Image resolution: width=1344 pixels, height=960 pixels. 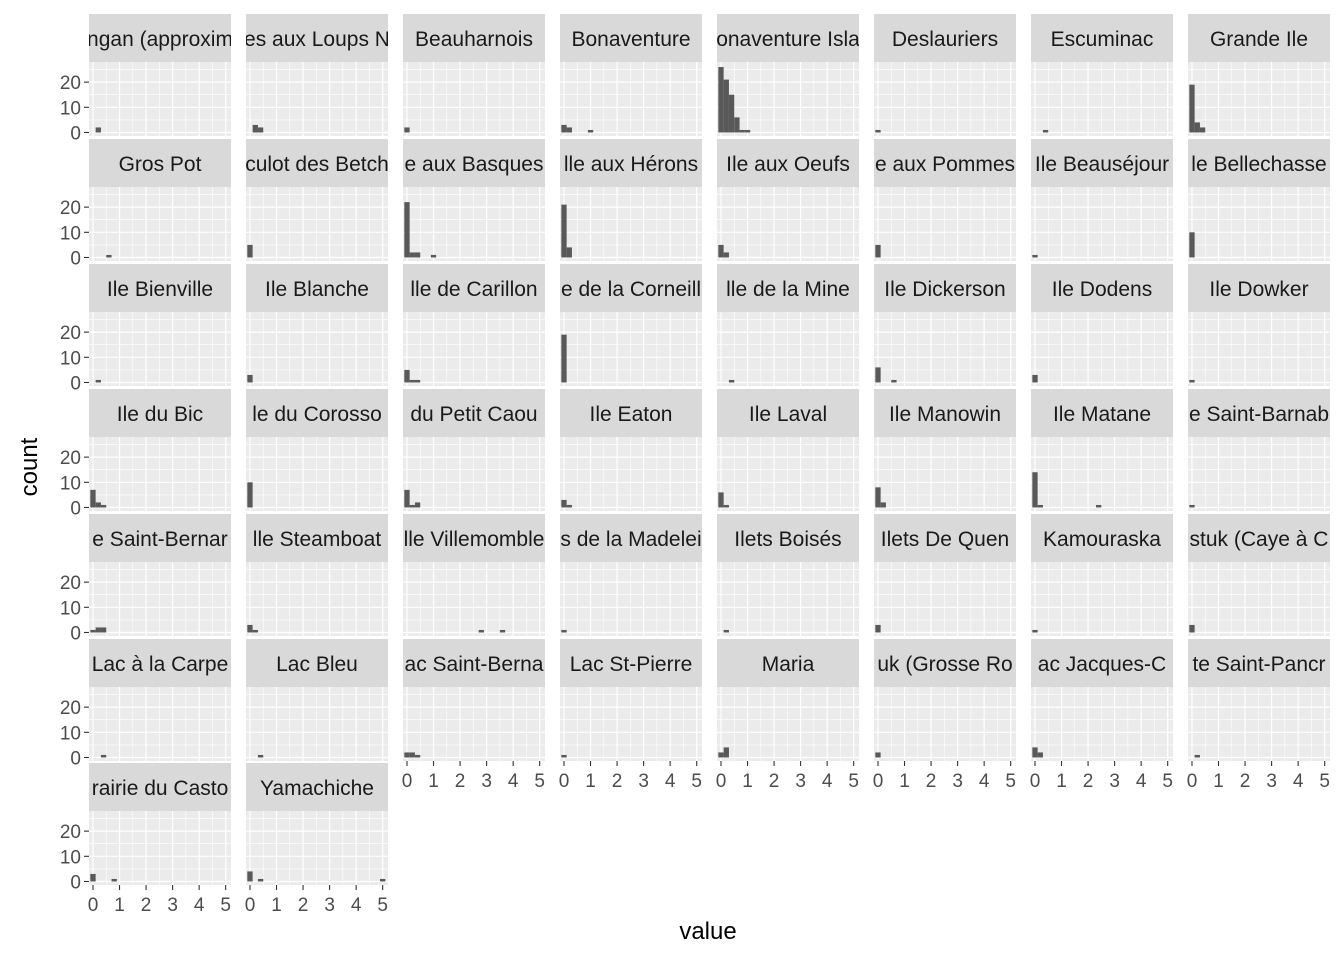 What do you see at coordinates (945, 39) in the screenshot?
I see `facet-title: Deslauriers` at bounding box center [945, 39].